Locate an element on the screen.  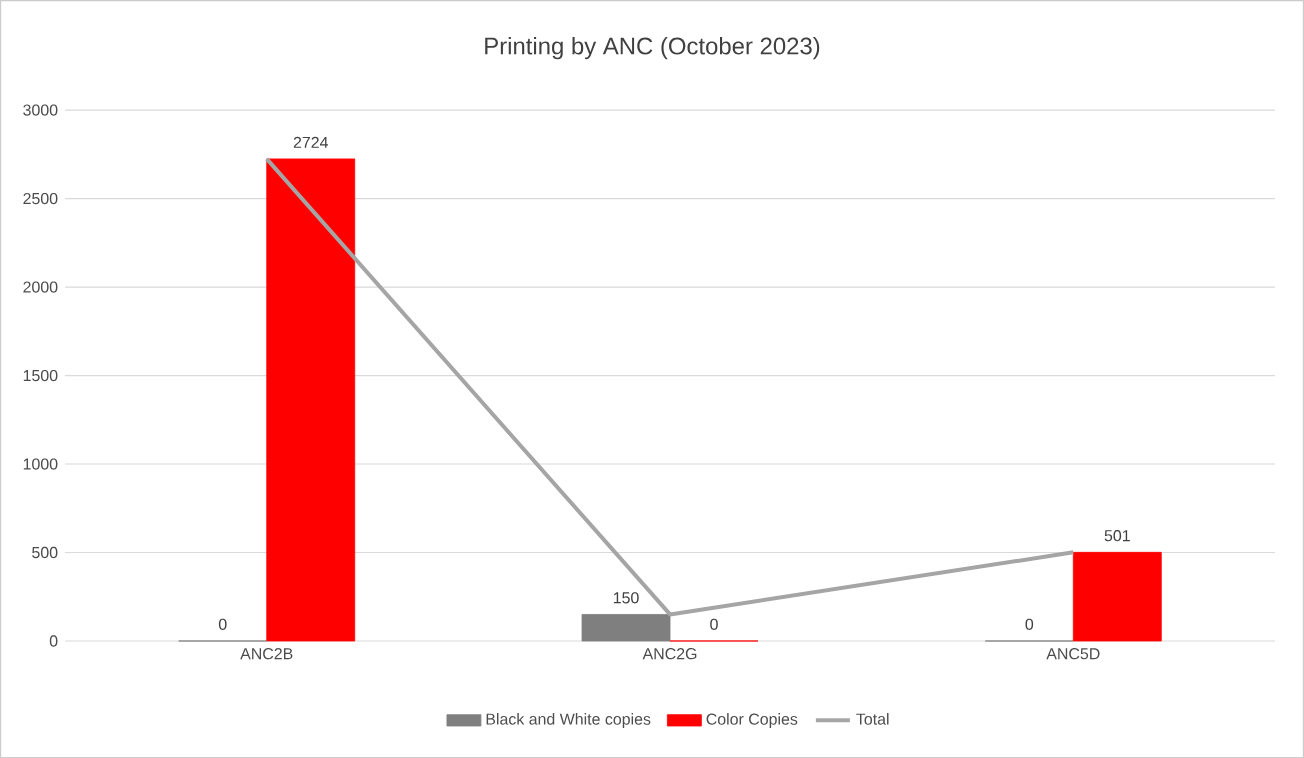
x-tick-label: ANC2G is located at coordinates (669, 654).